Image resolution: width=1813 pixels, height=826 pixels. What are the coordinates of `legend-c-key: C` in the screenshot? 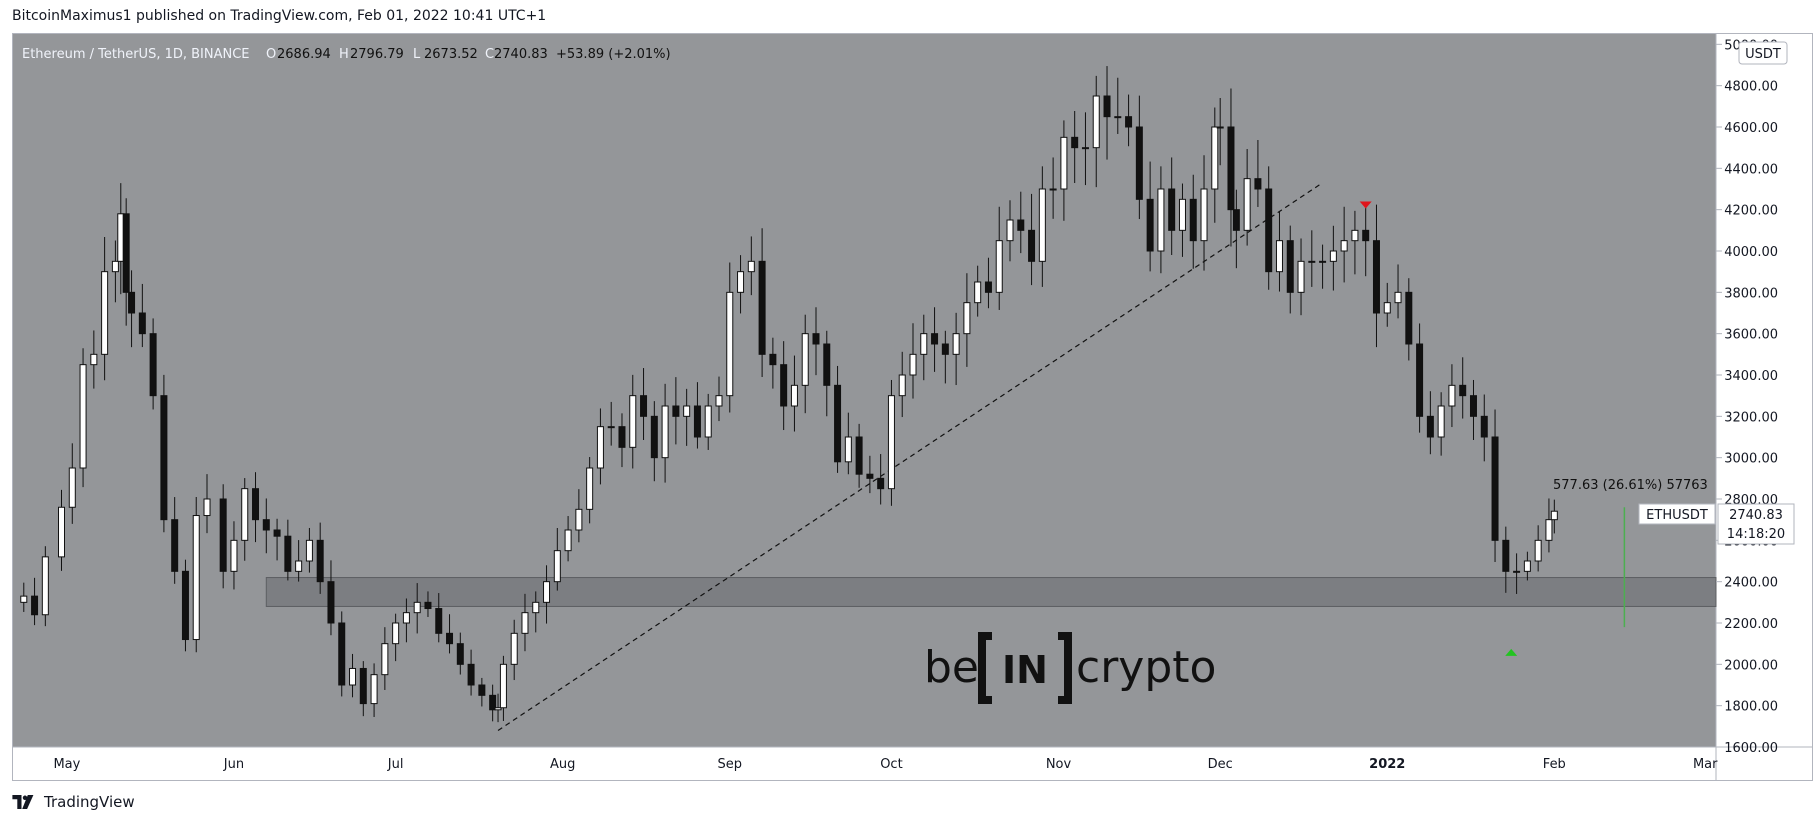 It's located at (489, 54).